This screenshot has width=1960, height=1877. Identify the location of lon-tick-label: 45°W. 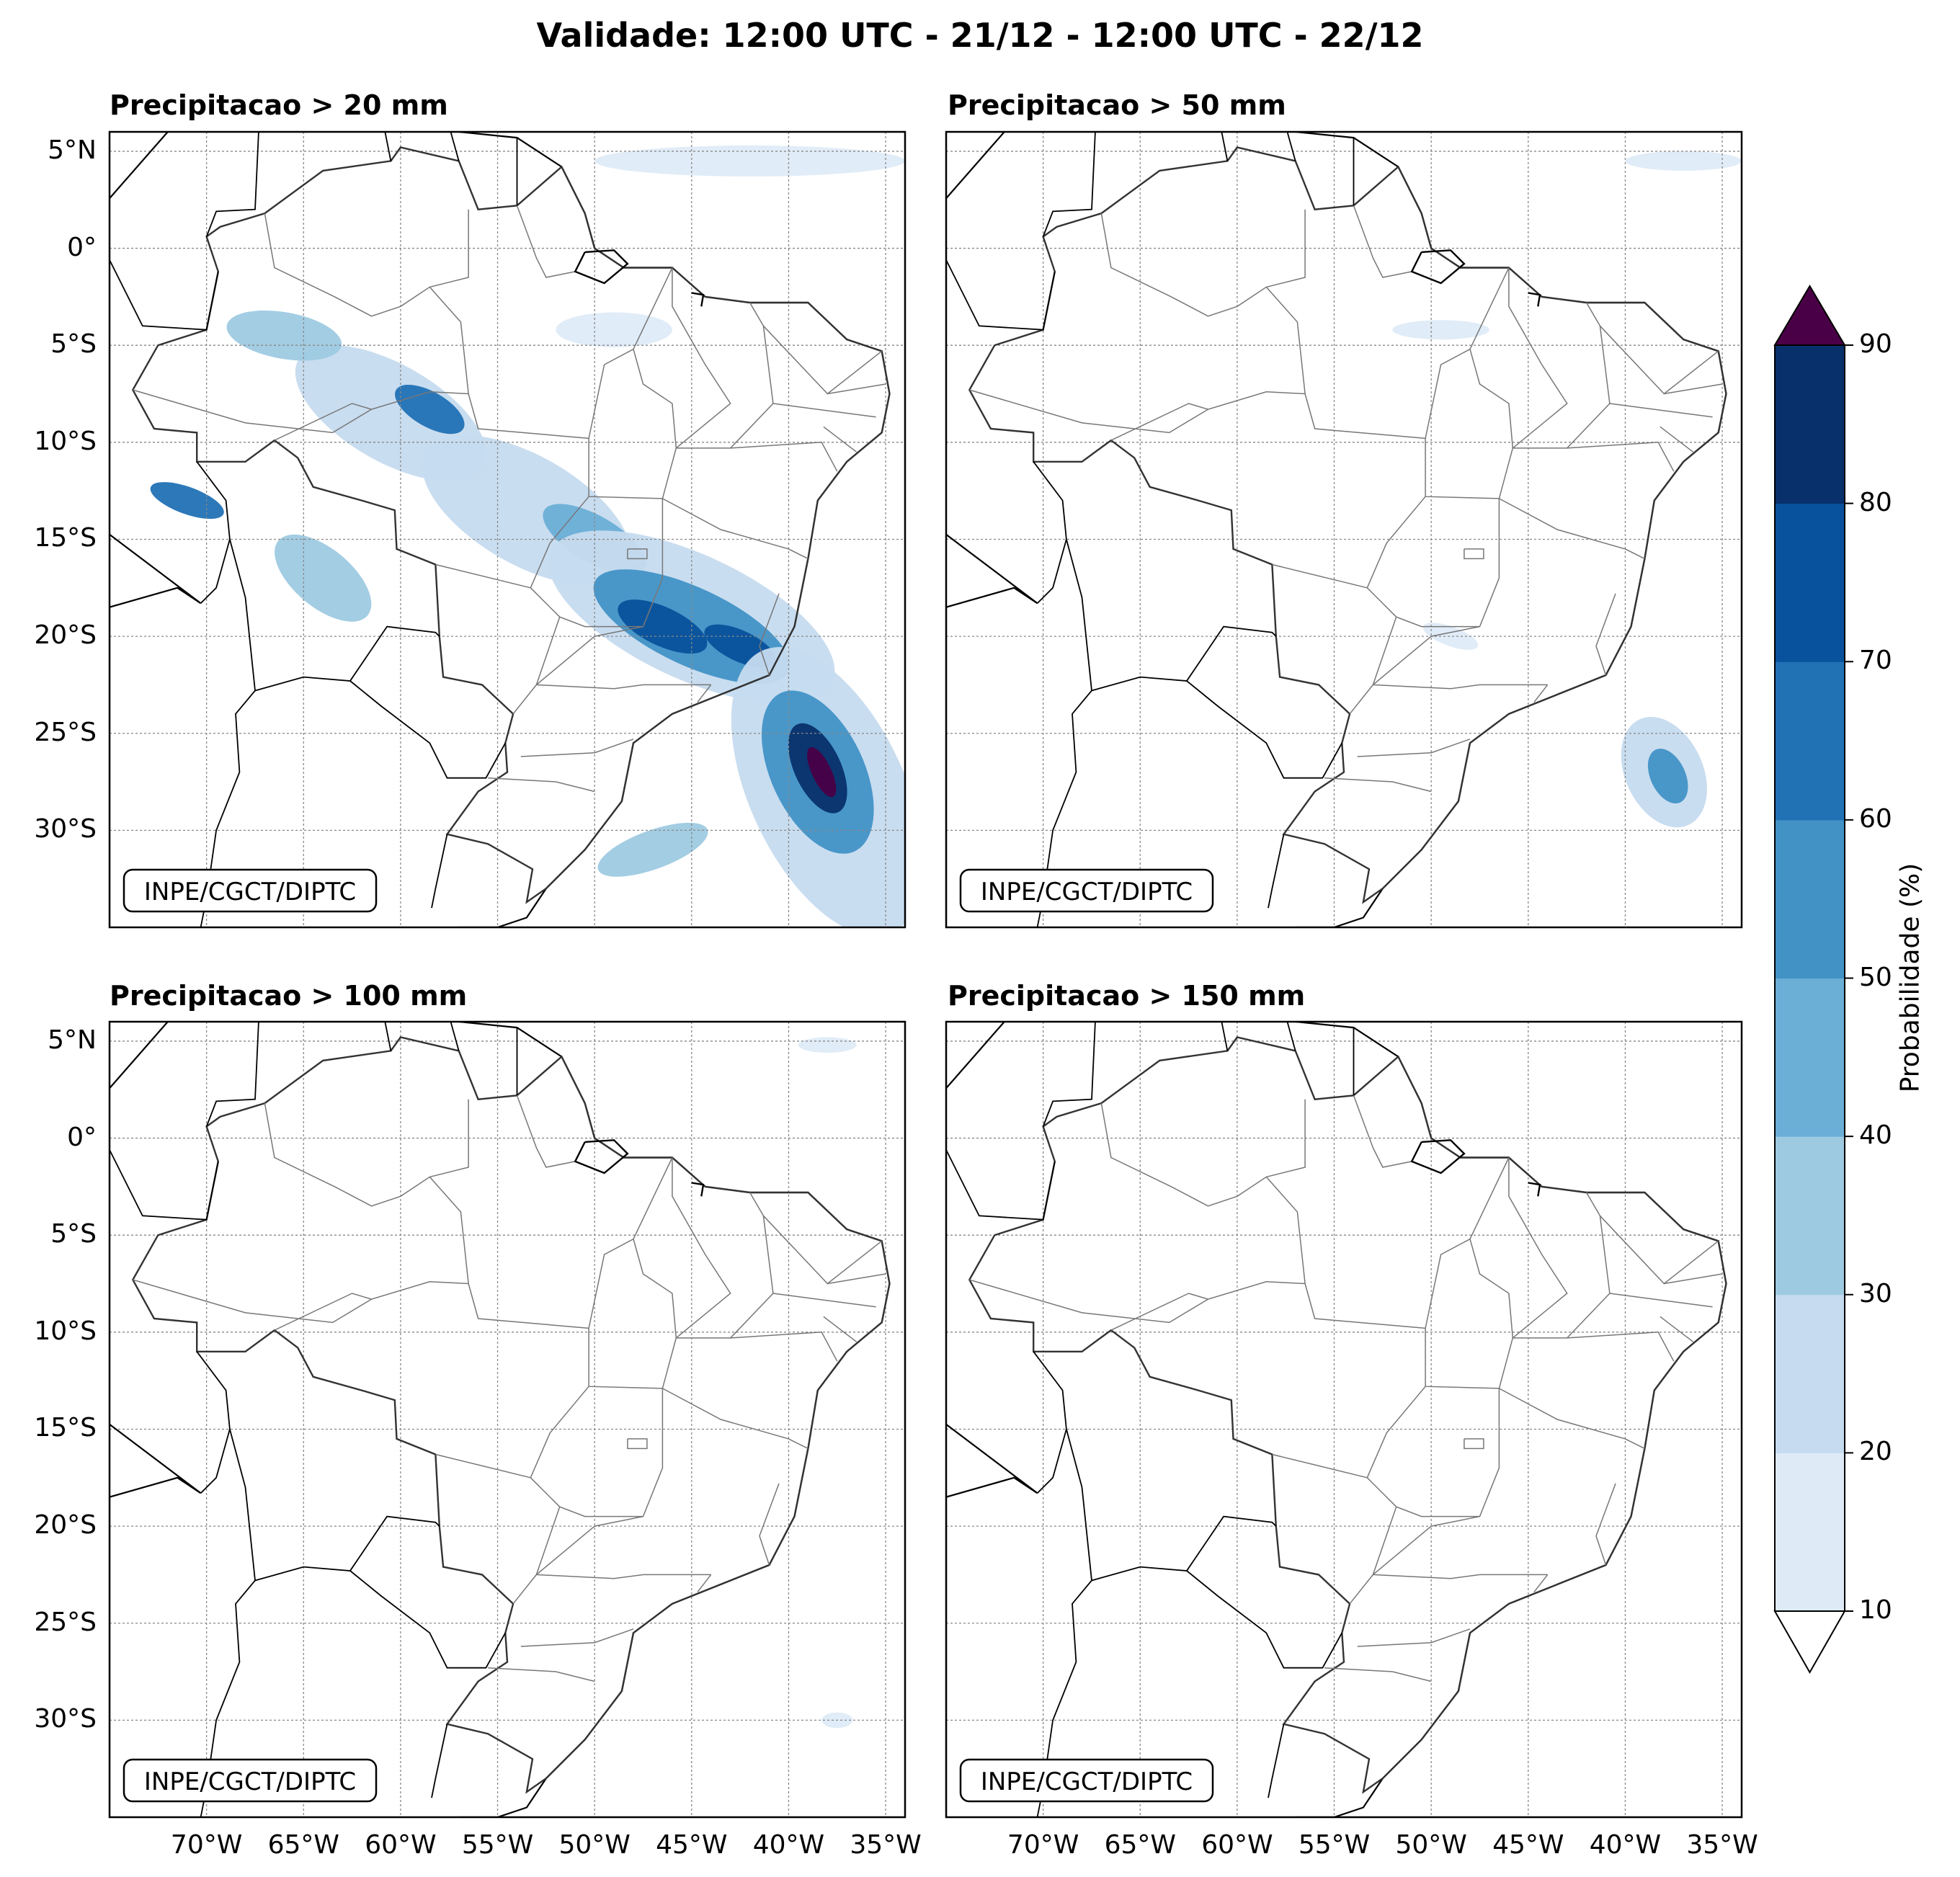
(1528, 1845).